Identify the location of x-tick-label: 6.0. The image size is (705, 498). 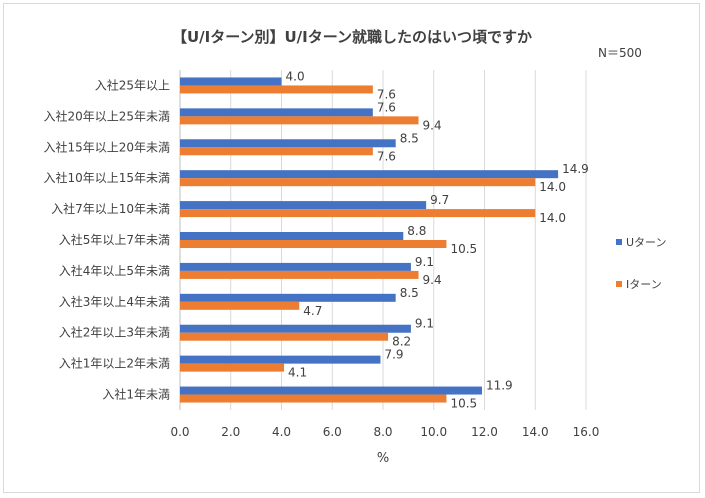
(332, 432).